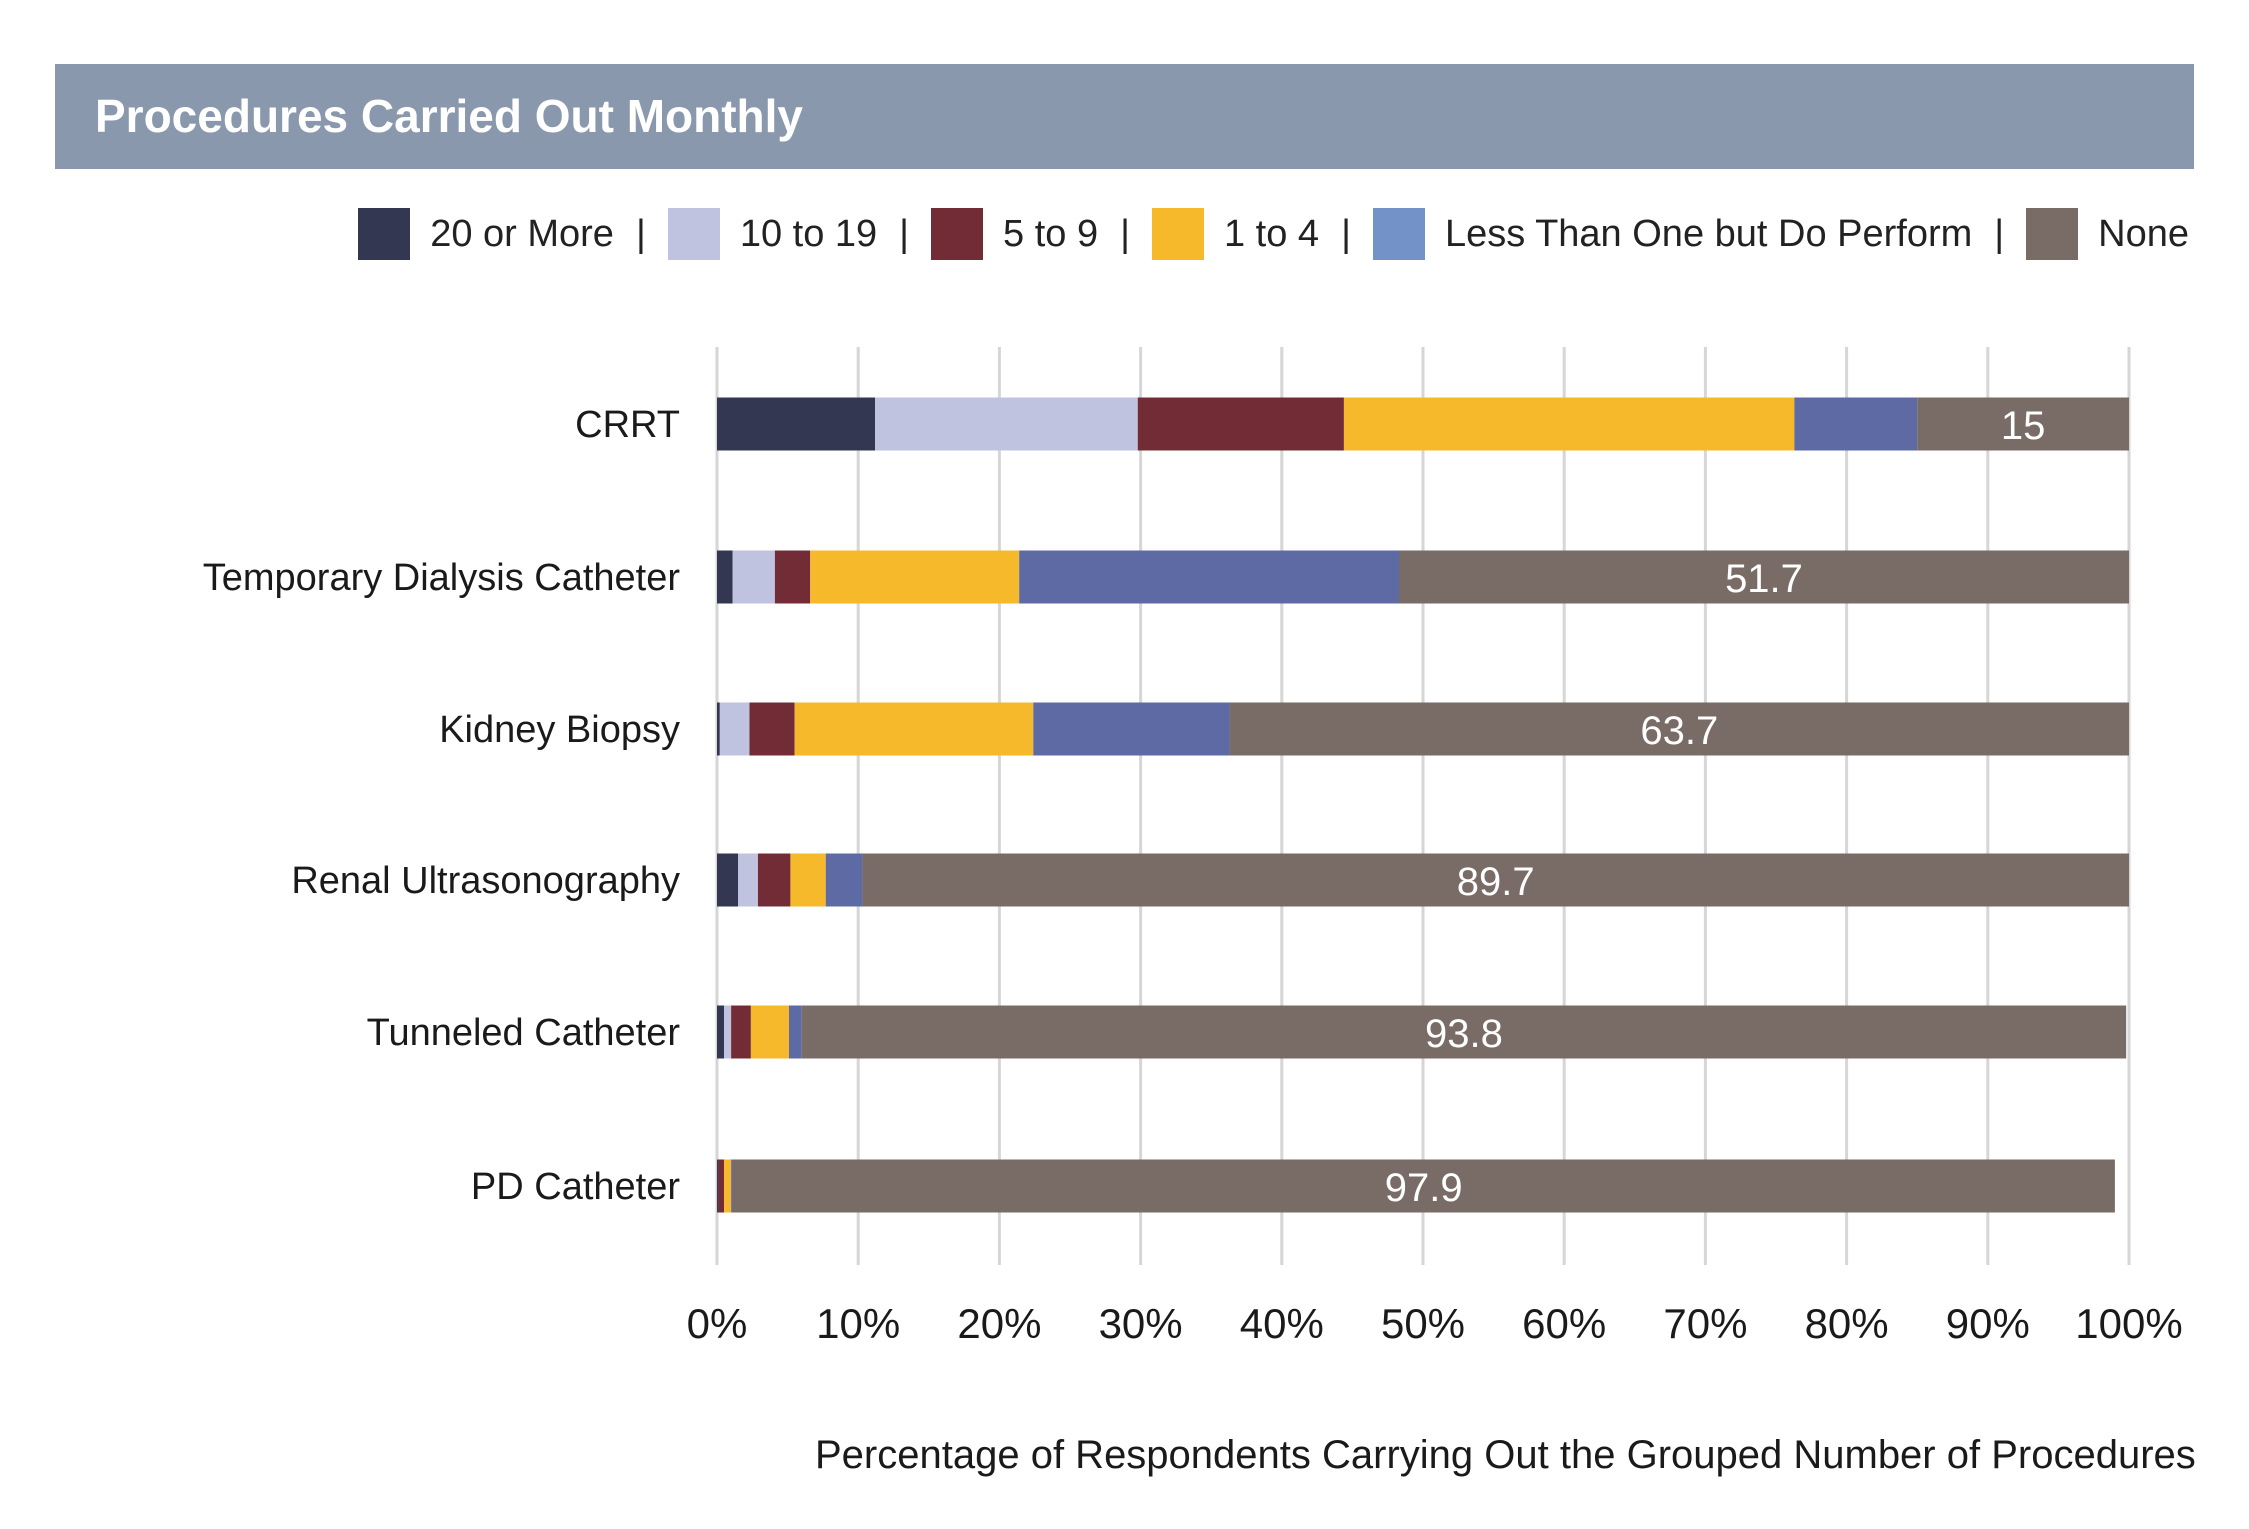 The height and width of the screenshot is (1529, 2249). What do you see at coordinates (627, 425) in the screenshot?
I see `category-label: CRRT` at bounding box center [627, 425].